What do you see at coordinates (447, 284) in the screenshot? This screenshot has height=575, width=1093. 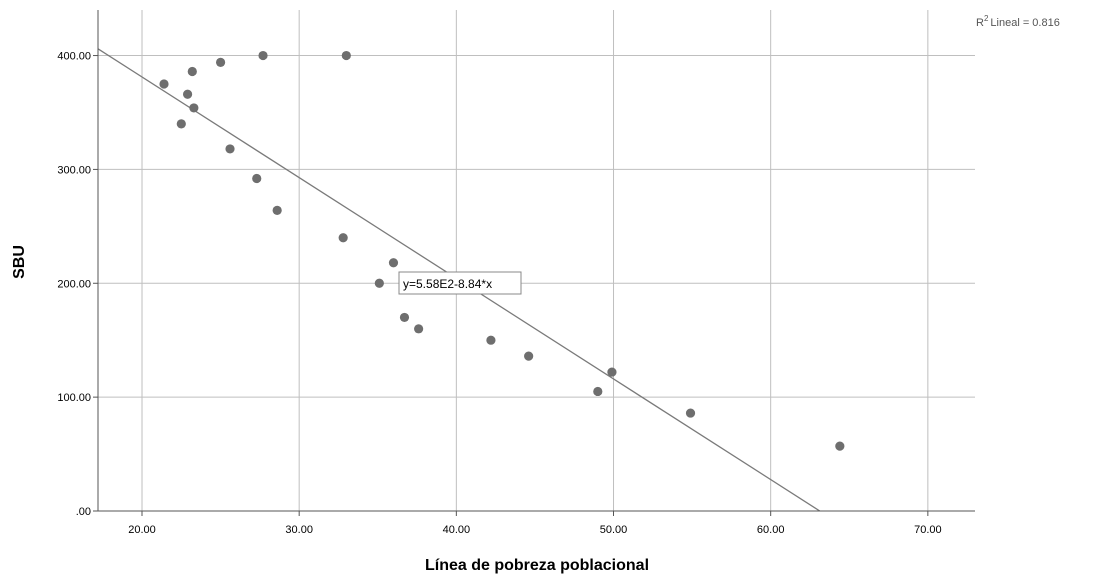 I see `equation-label: y=5.58E2-8.84*x` at bounding box center [447, 284].